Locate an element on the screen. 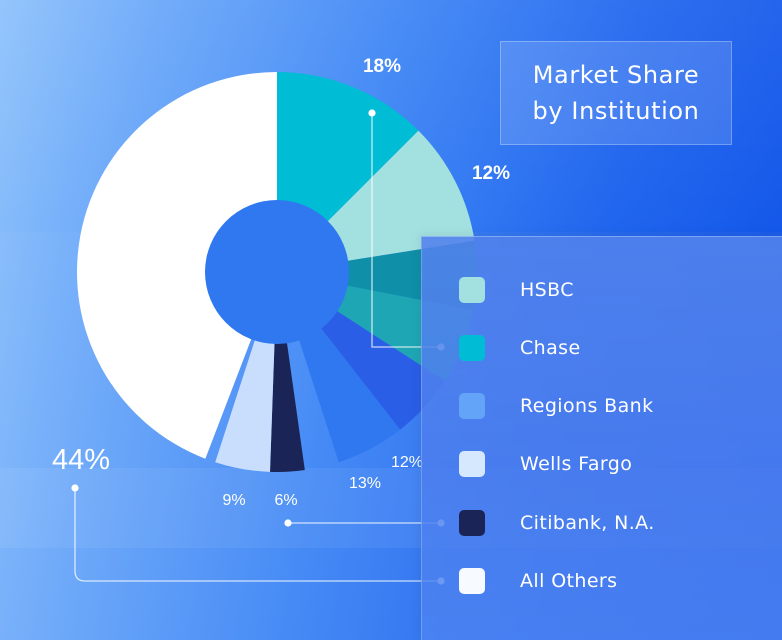 This screenshot has width=782, height=640. chart-title-box: Market Share by Institution is located at coordinates (616, 93).